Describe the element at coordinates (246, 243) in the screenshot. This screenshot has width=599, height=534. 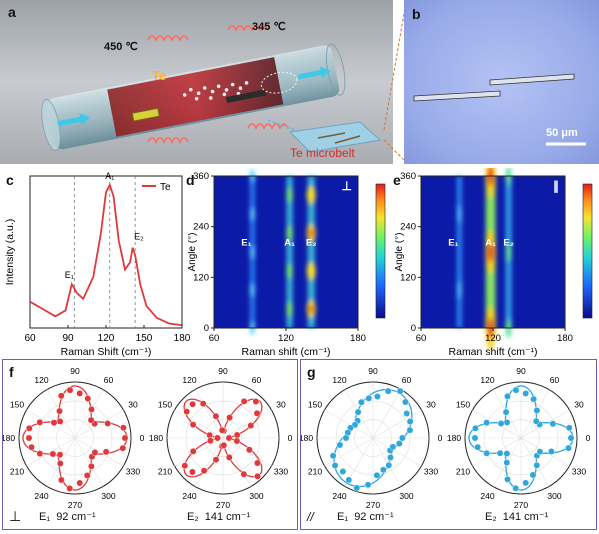
I see `peak-label: E₁` at that location.